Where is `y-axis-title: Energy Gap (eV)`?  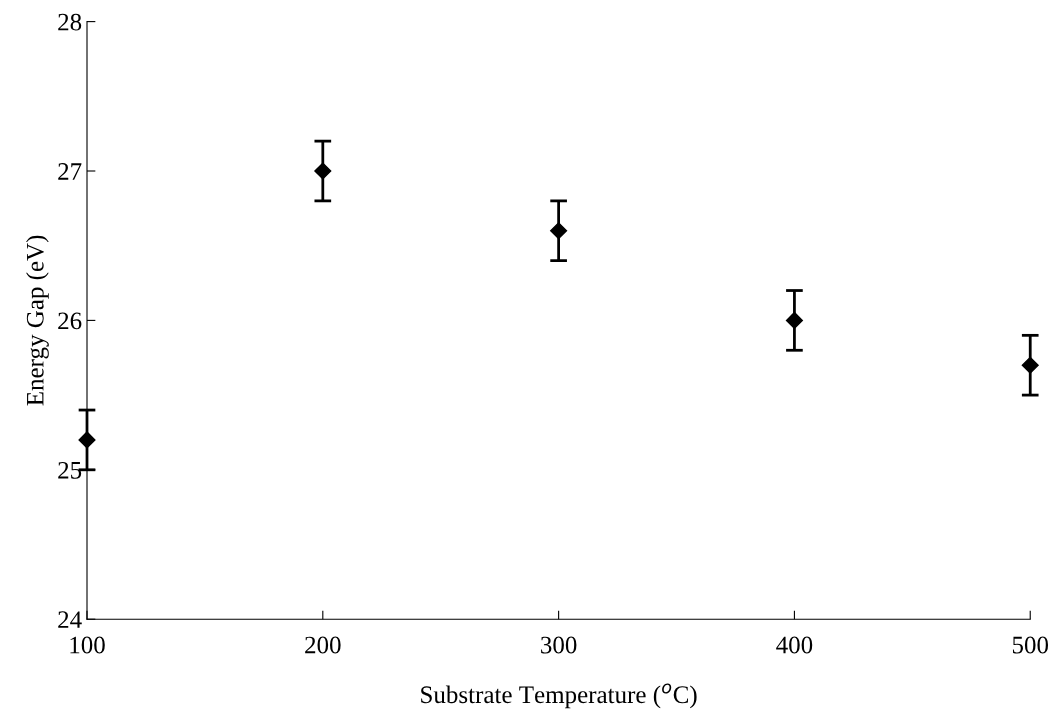 y-axis-title: Energy Gap (eV) is located at coordinates (37, 320).